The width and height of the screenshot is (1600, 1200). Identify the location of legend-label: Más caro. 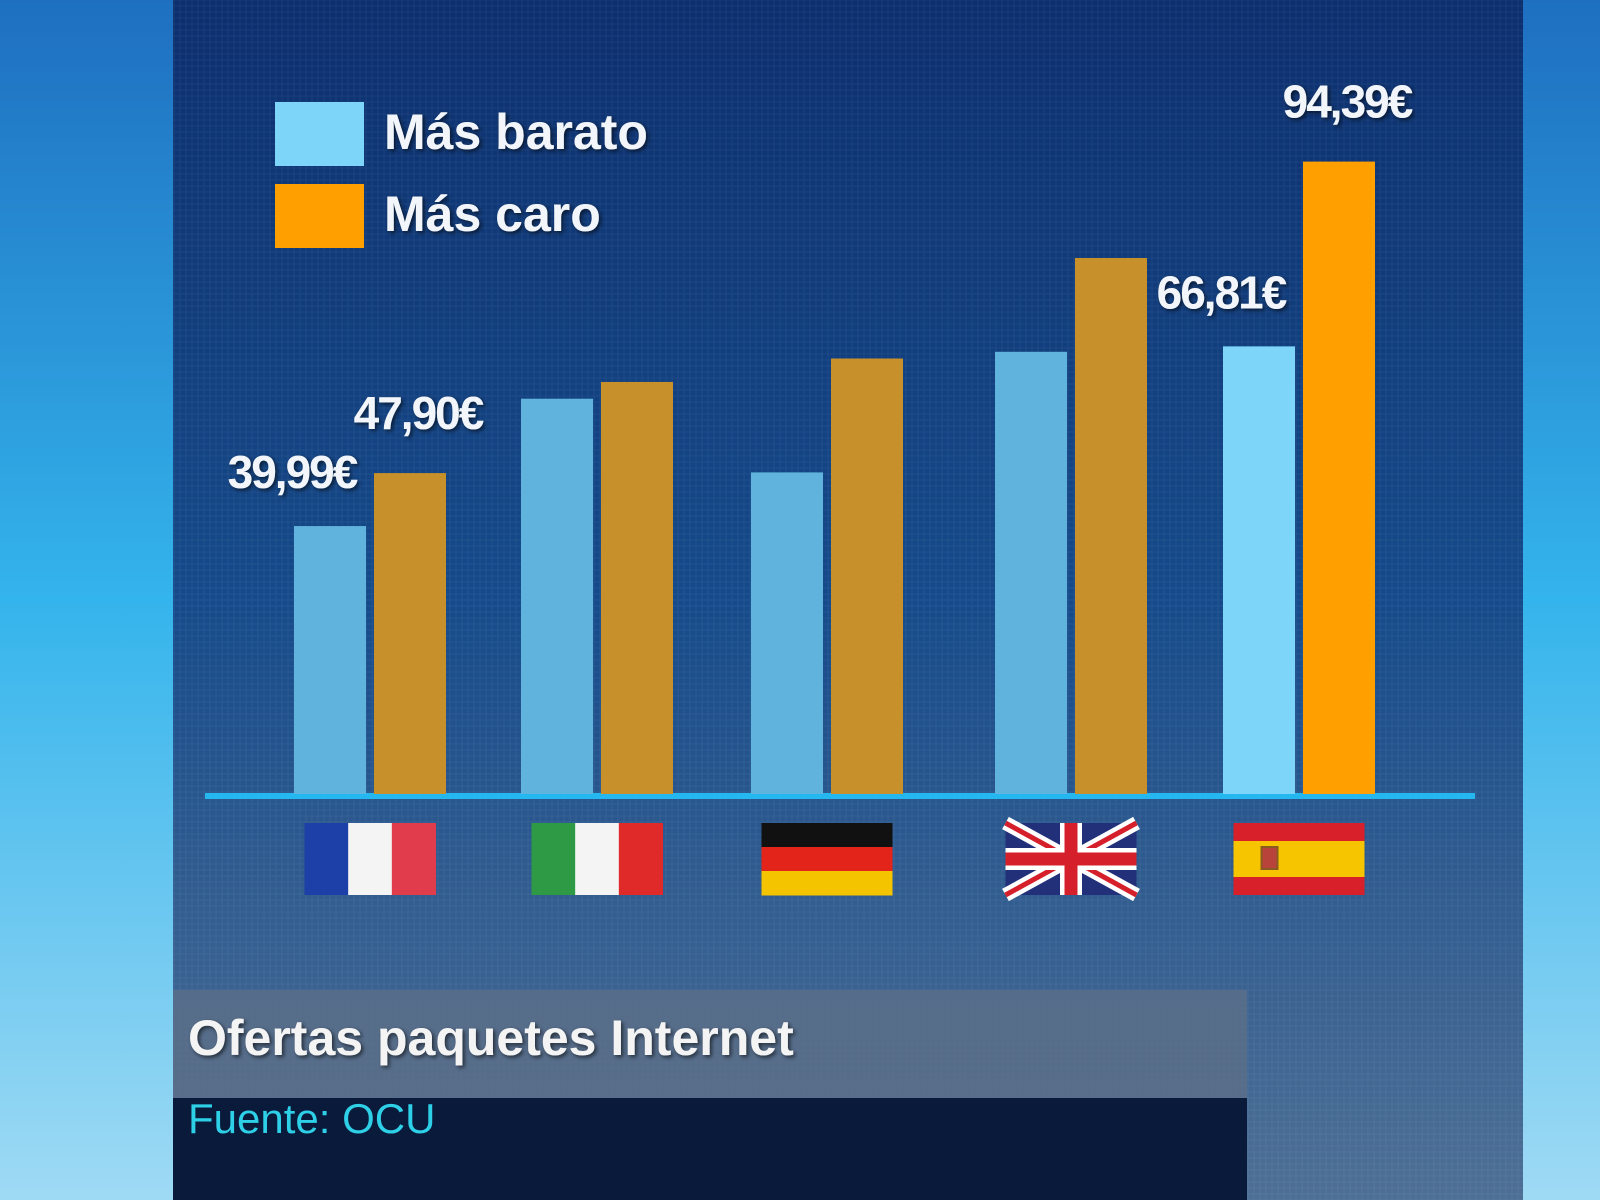
(492, 214).